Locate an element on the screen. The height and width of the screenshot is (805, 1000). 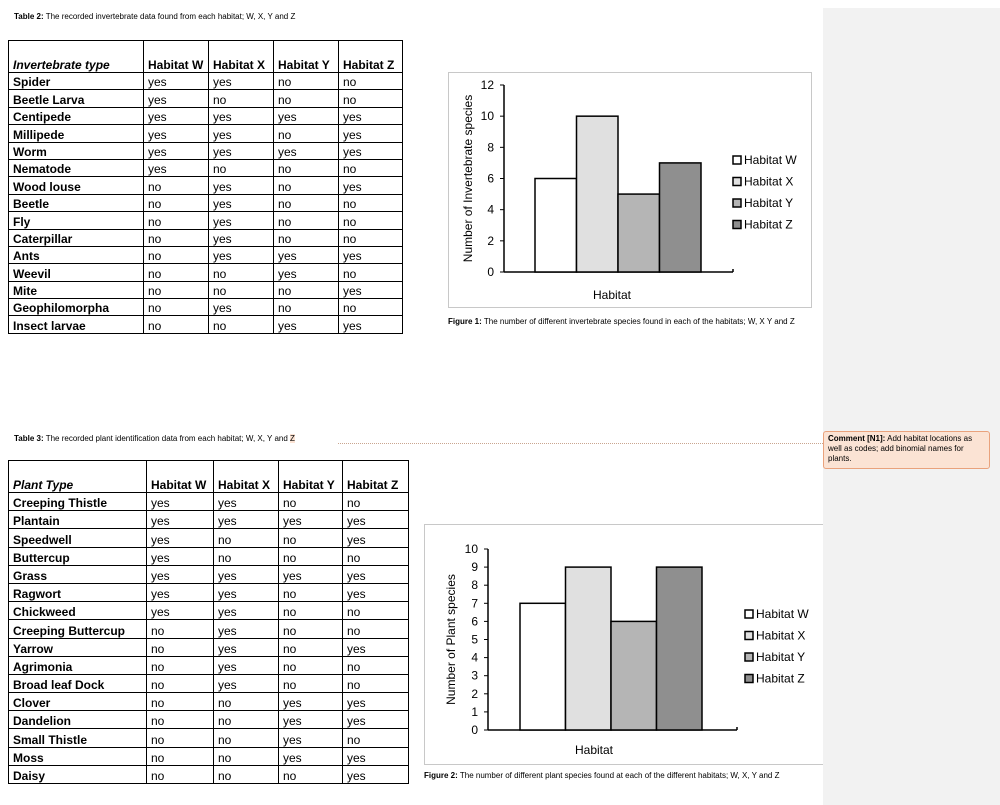
table-row: Ants no yes yes yes is located at coordinates (205, 255).